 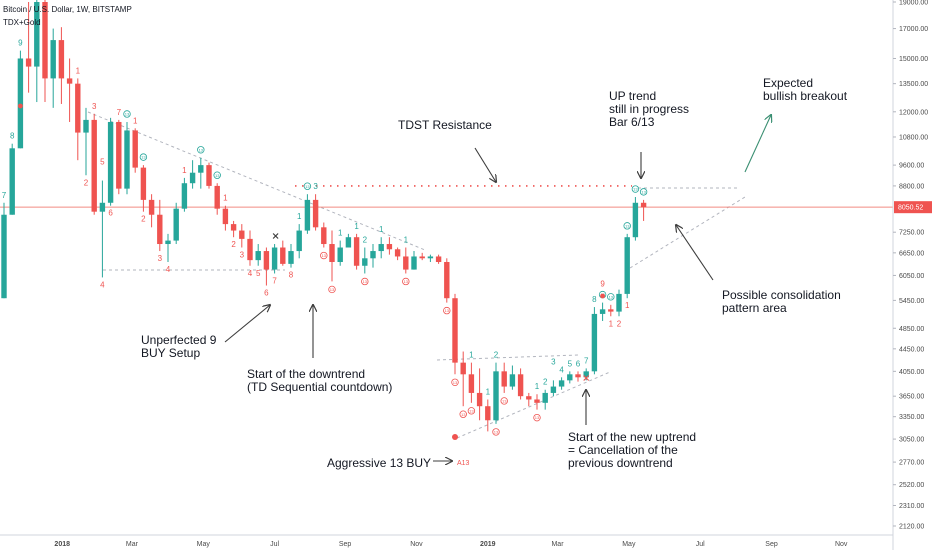 I want to click on x-tick-label: 2019, so click(x=488, y=544).